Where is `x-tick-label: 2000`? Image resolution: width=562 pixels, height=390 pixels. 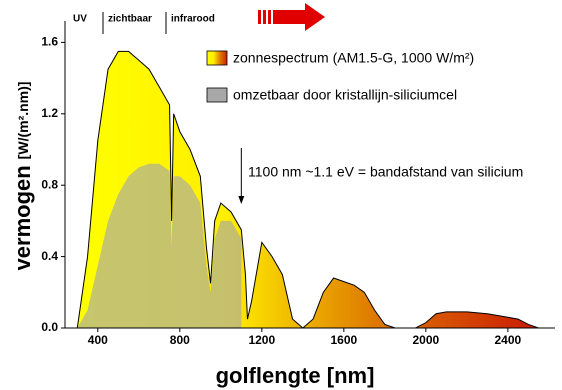 x-tick-label: 2000 is located at coordinates (425, 340).